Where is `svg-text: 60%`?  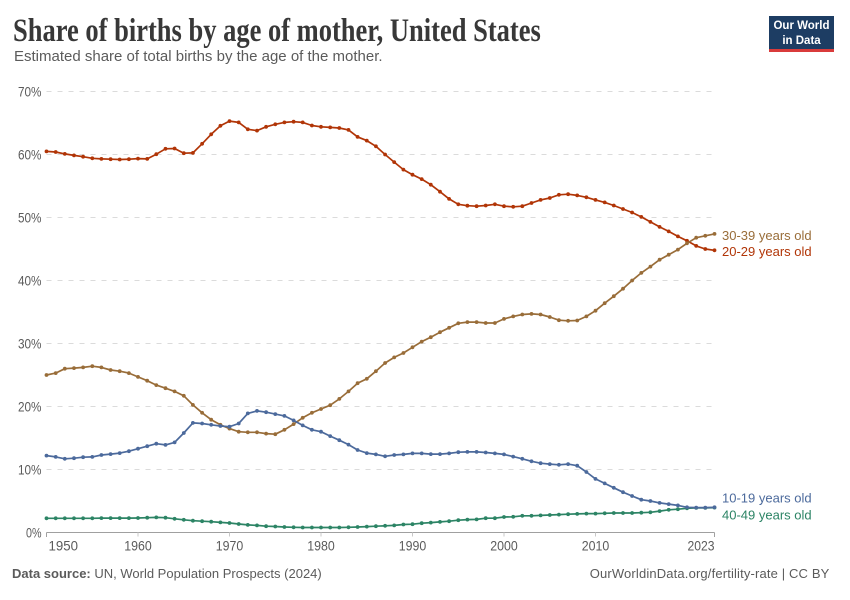
svg-text: 60% is located at coordinates (30, 154).